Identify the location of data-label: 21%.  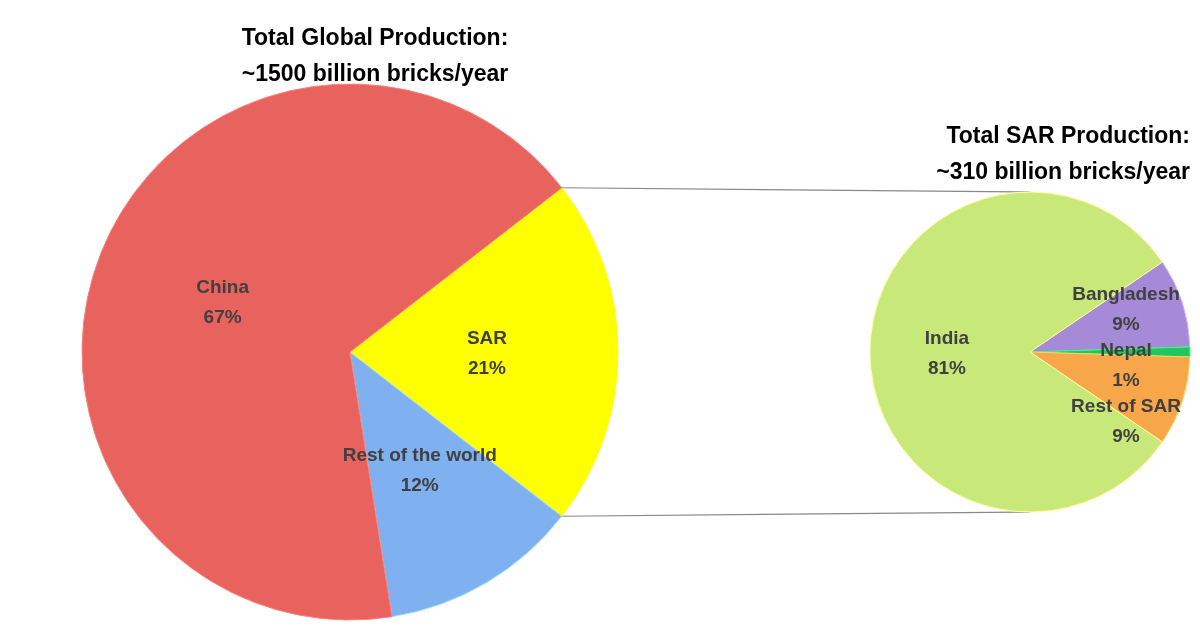
(487, 367).